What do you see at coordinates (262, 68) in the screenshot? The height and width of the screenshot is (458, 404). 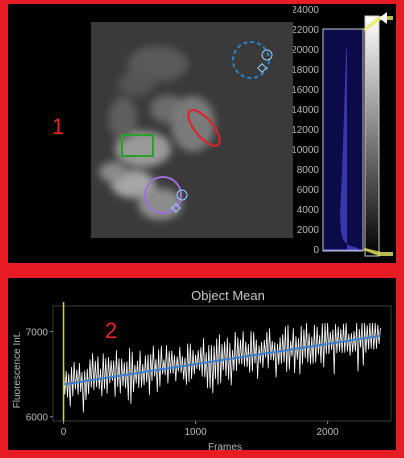 I see `roi-blue-resize-handle` at bounding box center [262, 68].